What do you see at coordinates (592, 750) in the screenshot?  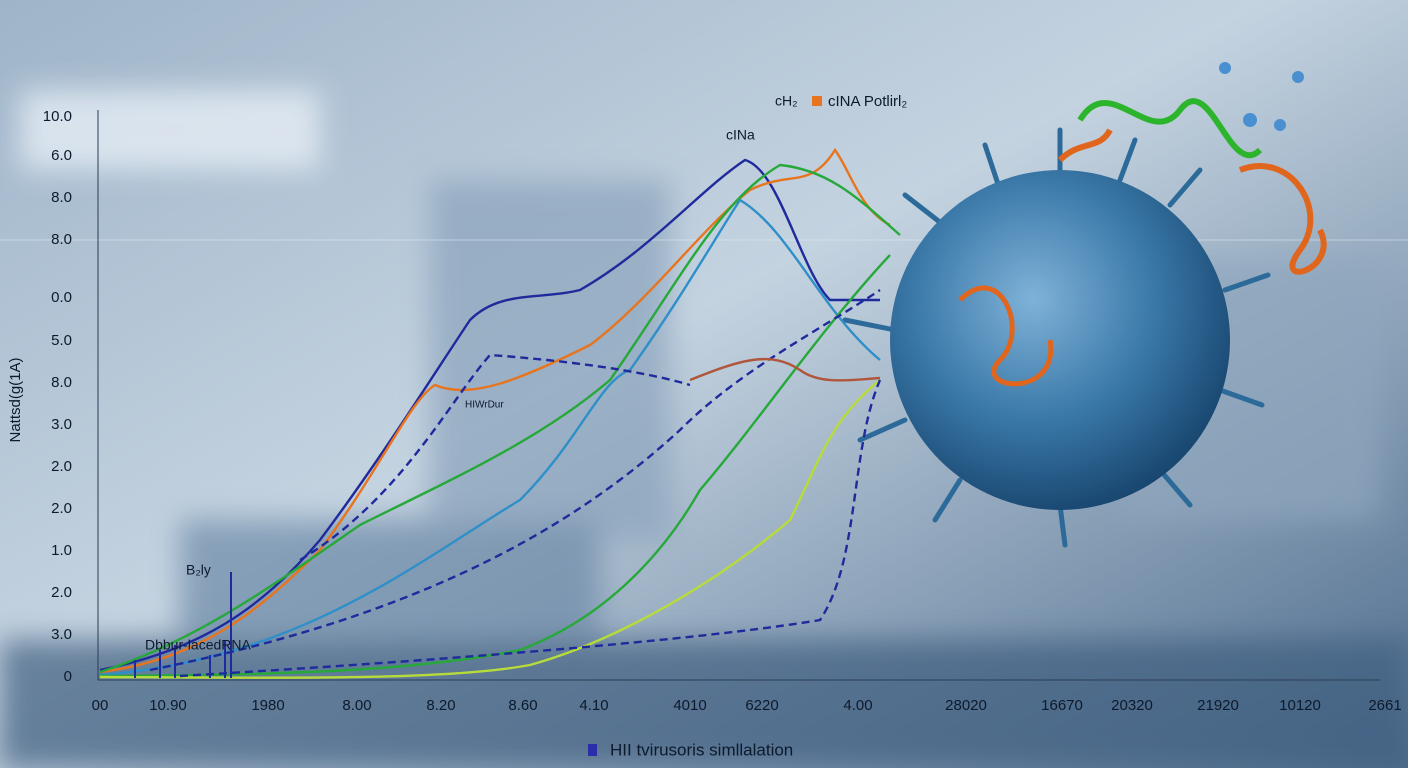 I see `legend-swatch` at bounding box center [592, 750].